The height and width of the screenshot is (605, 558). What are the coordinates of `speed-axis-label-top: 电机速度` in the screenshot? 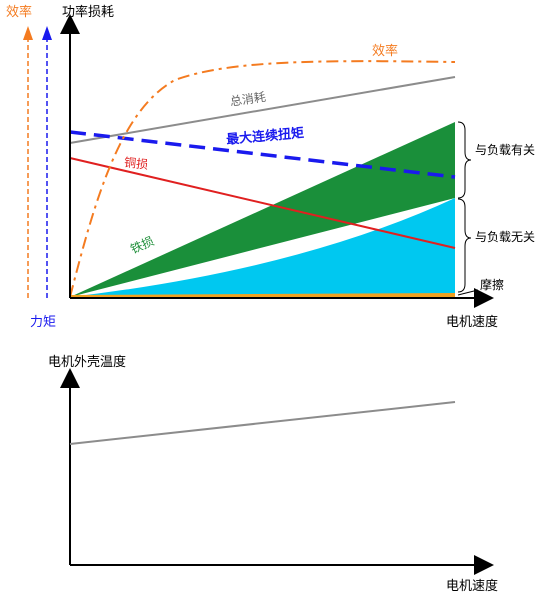 It's located at (472, 322).